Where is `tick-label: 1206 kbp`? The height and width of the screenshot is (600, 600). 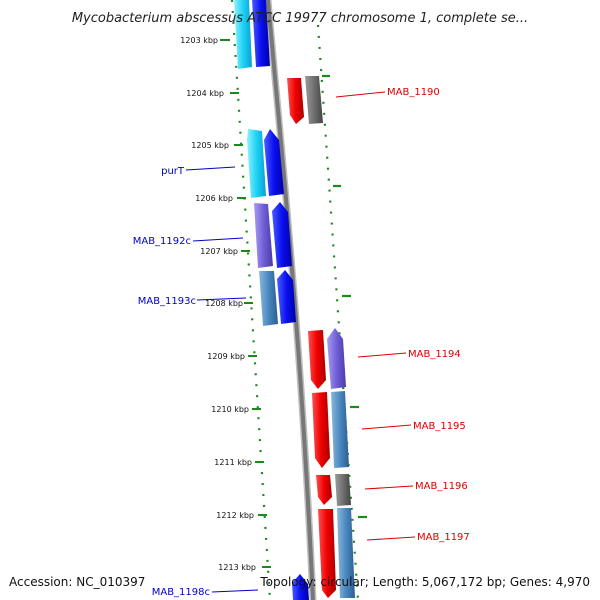 tick-label: 1206 kbp is located at coordinates (214, 198).